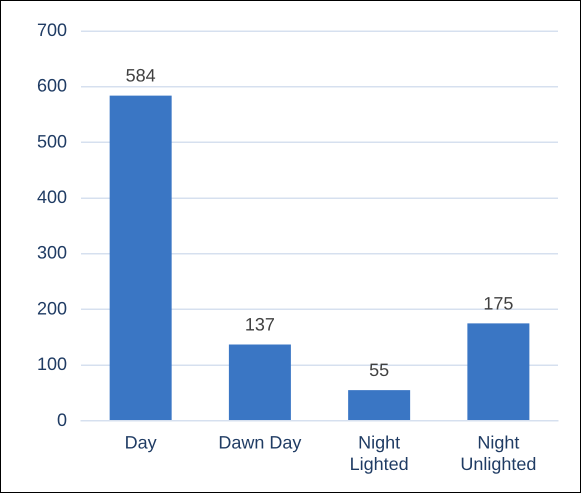  What do you see at coordinates (52, 197) in the screenshot?
I see `y-tick-label: 400` at bounding box center [52, 197].